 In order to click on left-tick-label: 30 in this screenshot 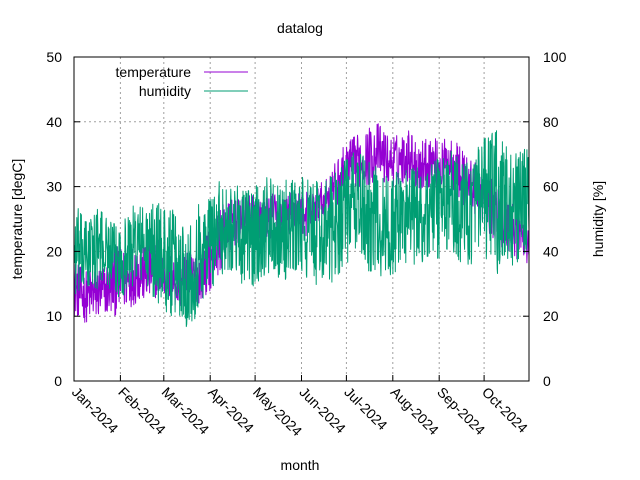, I will do `click(54, 187)`.